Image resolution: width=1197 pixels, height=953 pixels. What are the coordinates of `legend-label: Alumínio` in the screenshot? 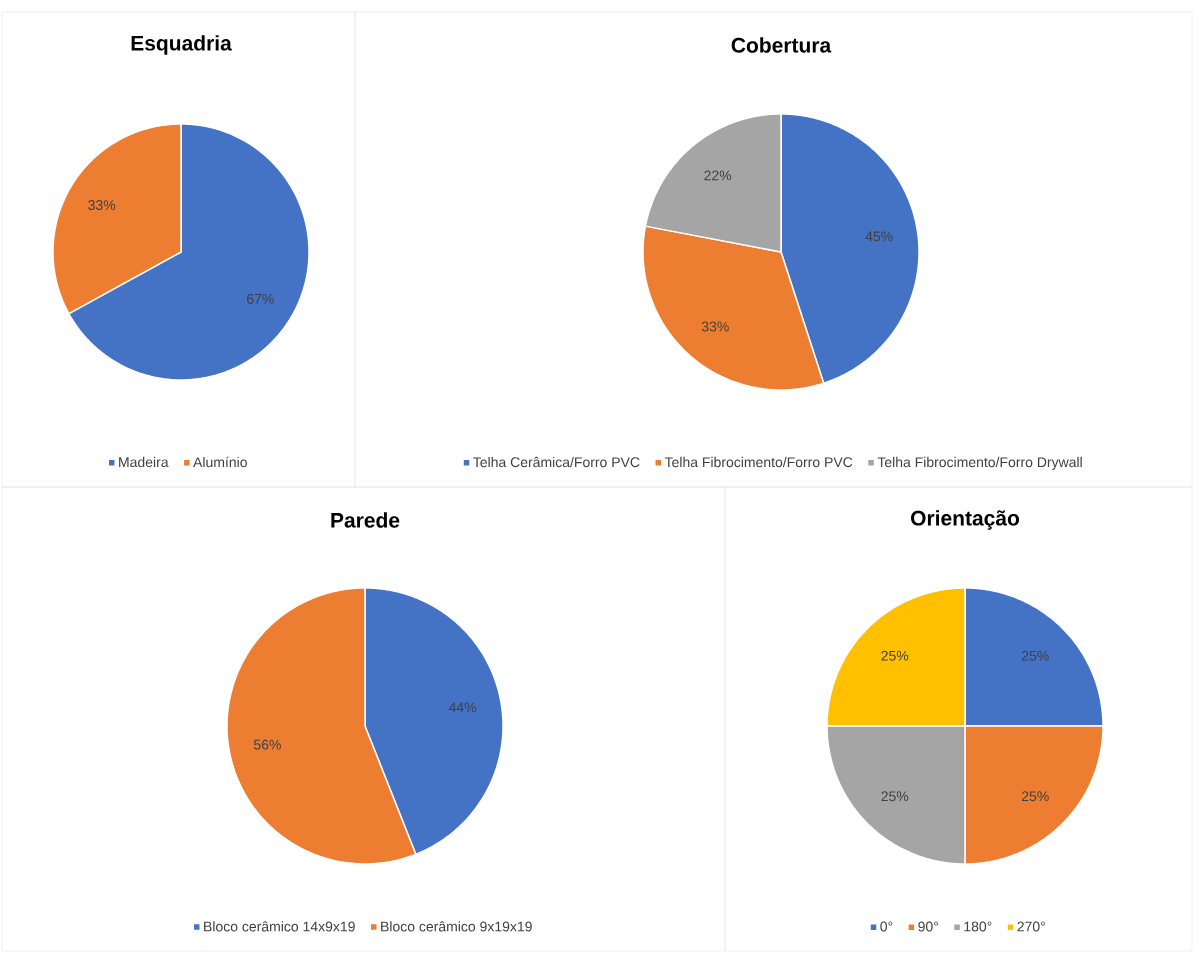 It's located at (220, 462).